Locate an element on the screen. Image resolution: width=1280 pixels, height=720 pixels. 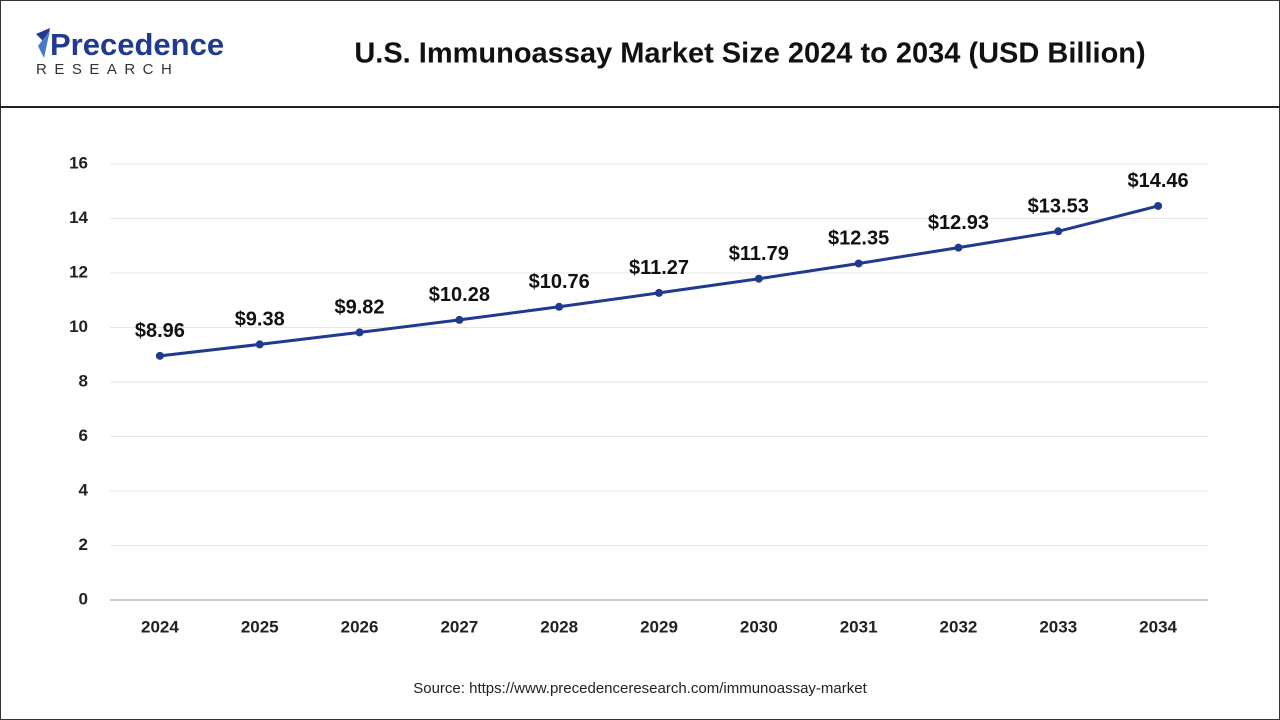
data-label: $9.38 is located at coordinates (260, 320).